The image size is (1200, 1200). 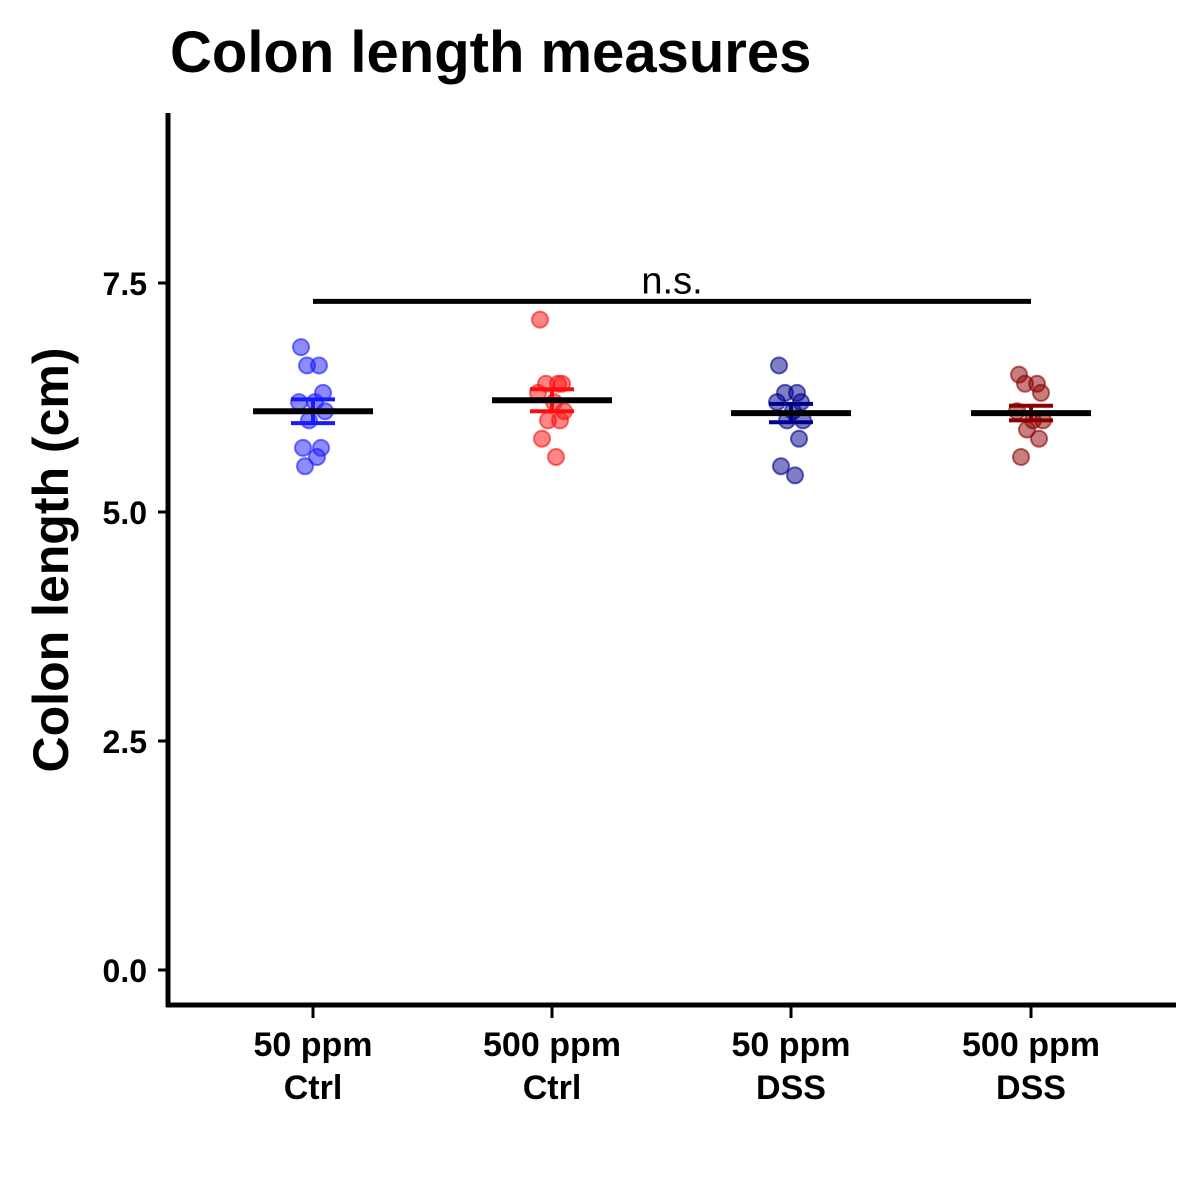 What do you see at coordinates (135, 627) in the screenshot?
I see `y-ticks: 0.0 2.5 5.0 7.5` at bounding box center [135, 627].